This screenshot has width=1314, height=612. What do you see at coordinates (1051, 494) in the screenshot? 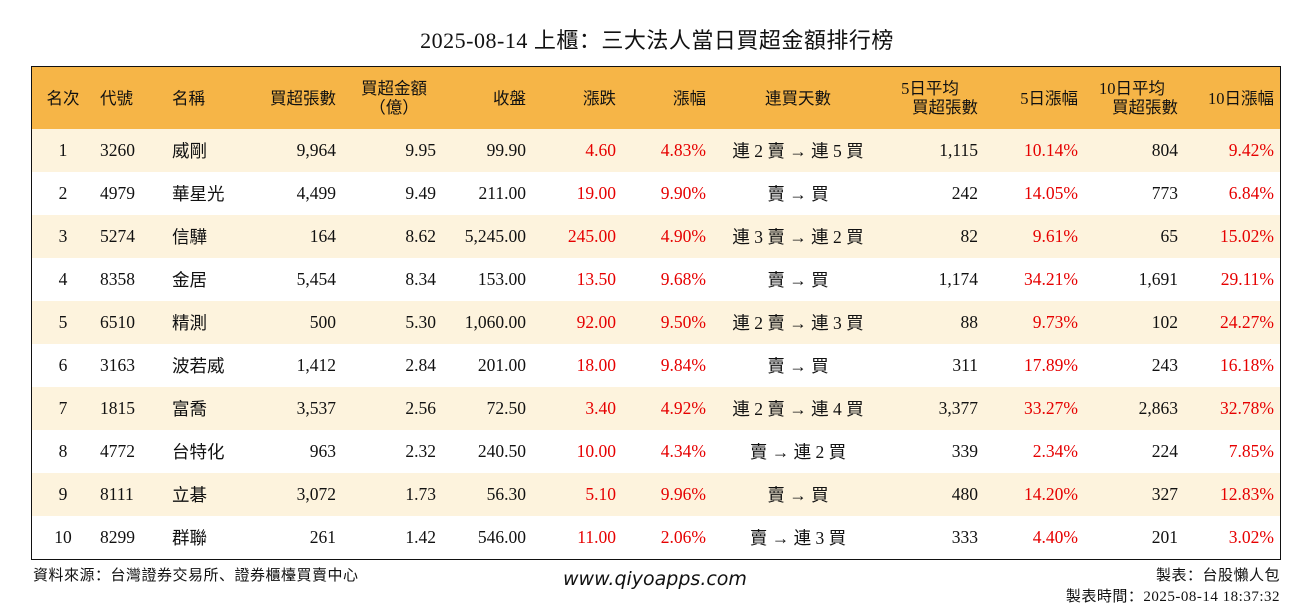
I see `cell-pct5: 14.20%` at bounding box center [1051, 494].